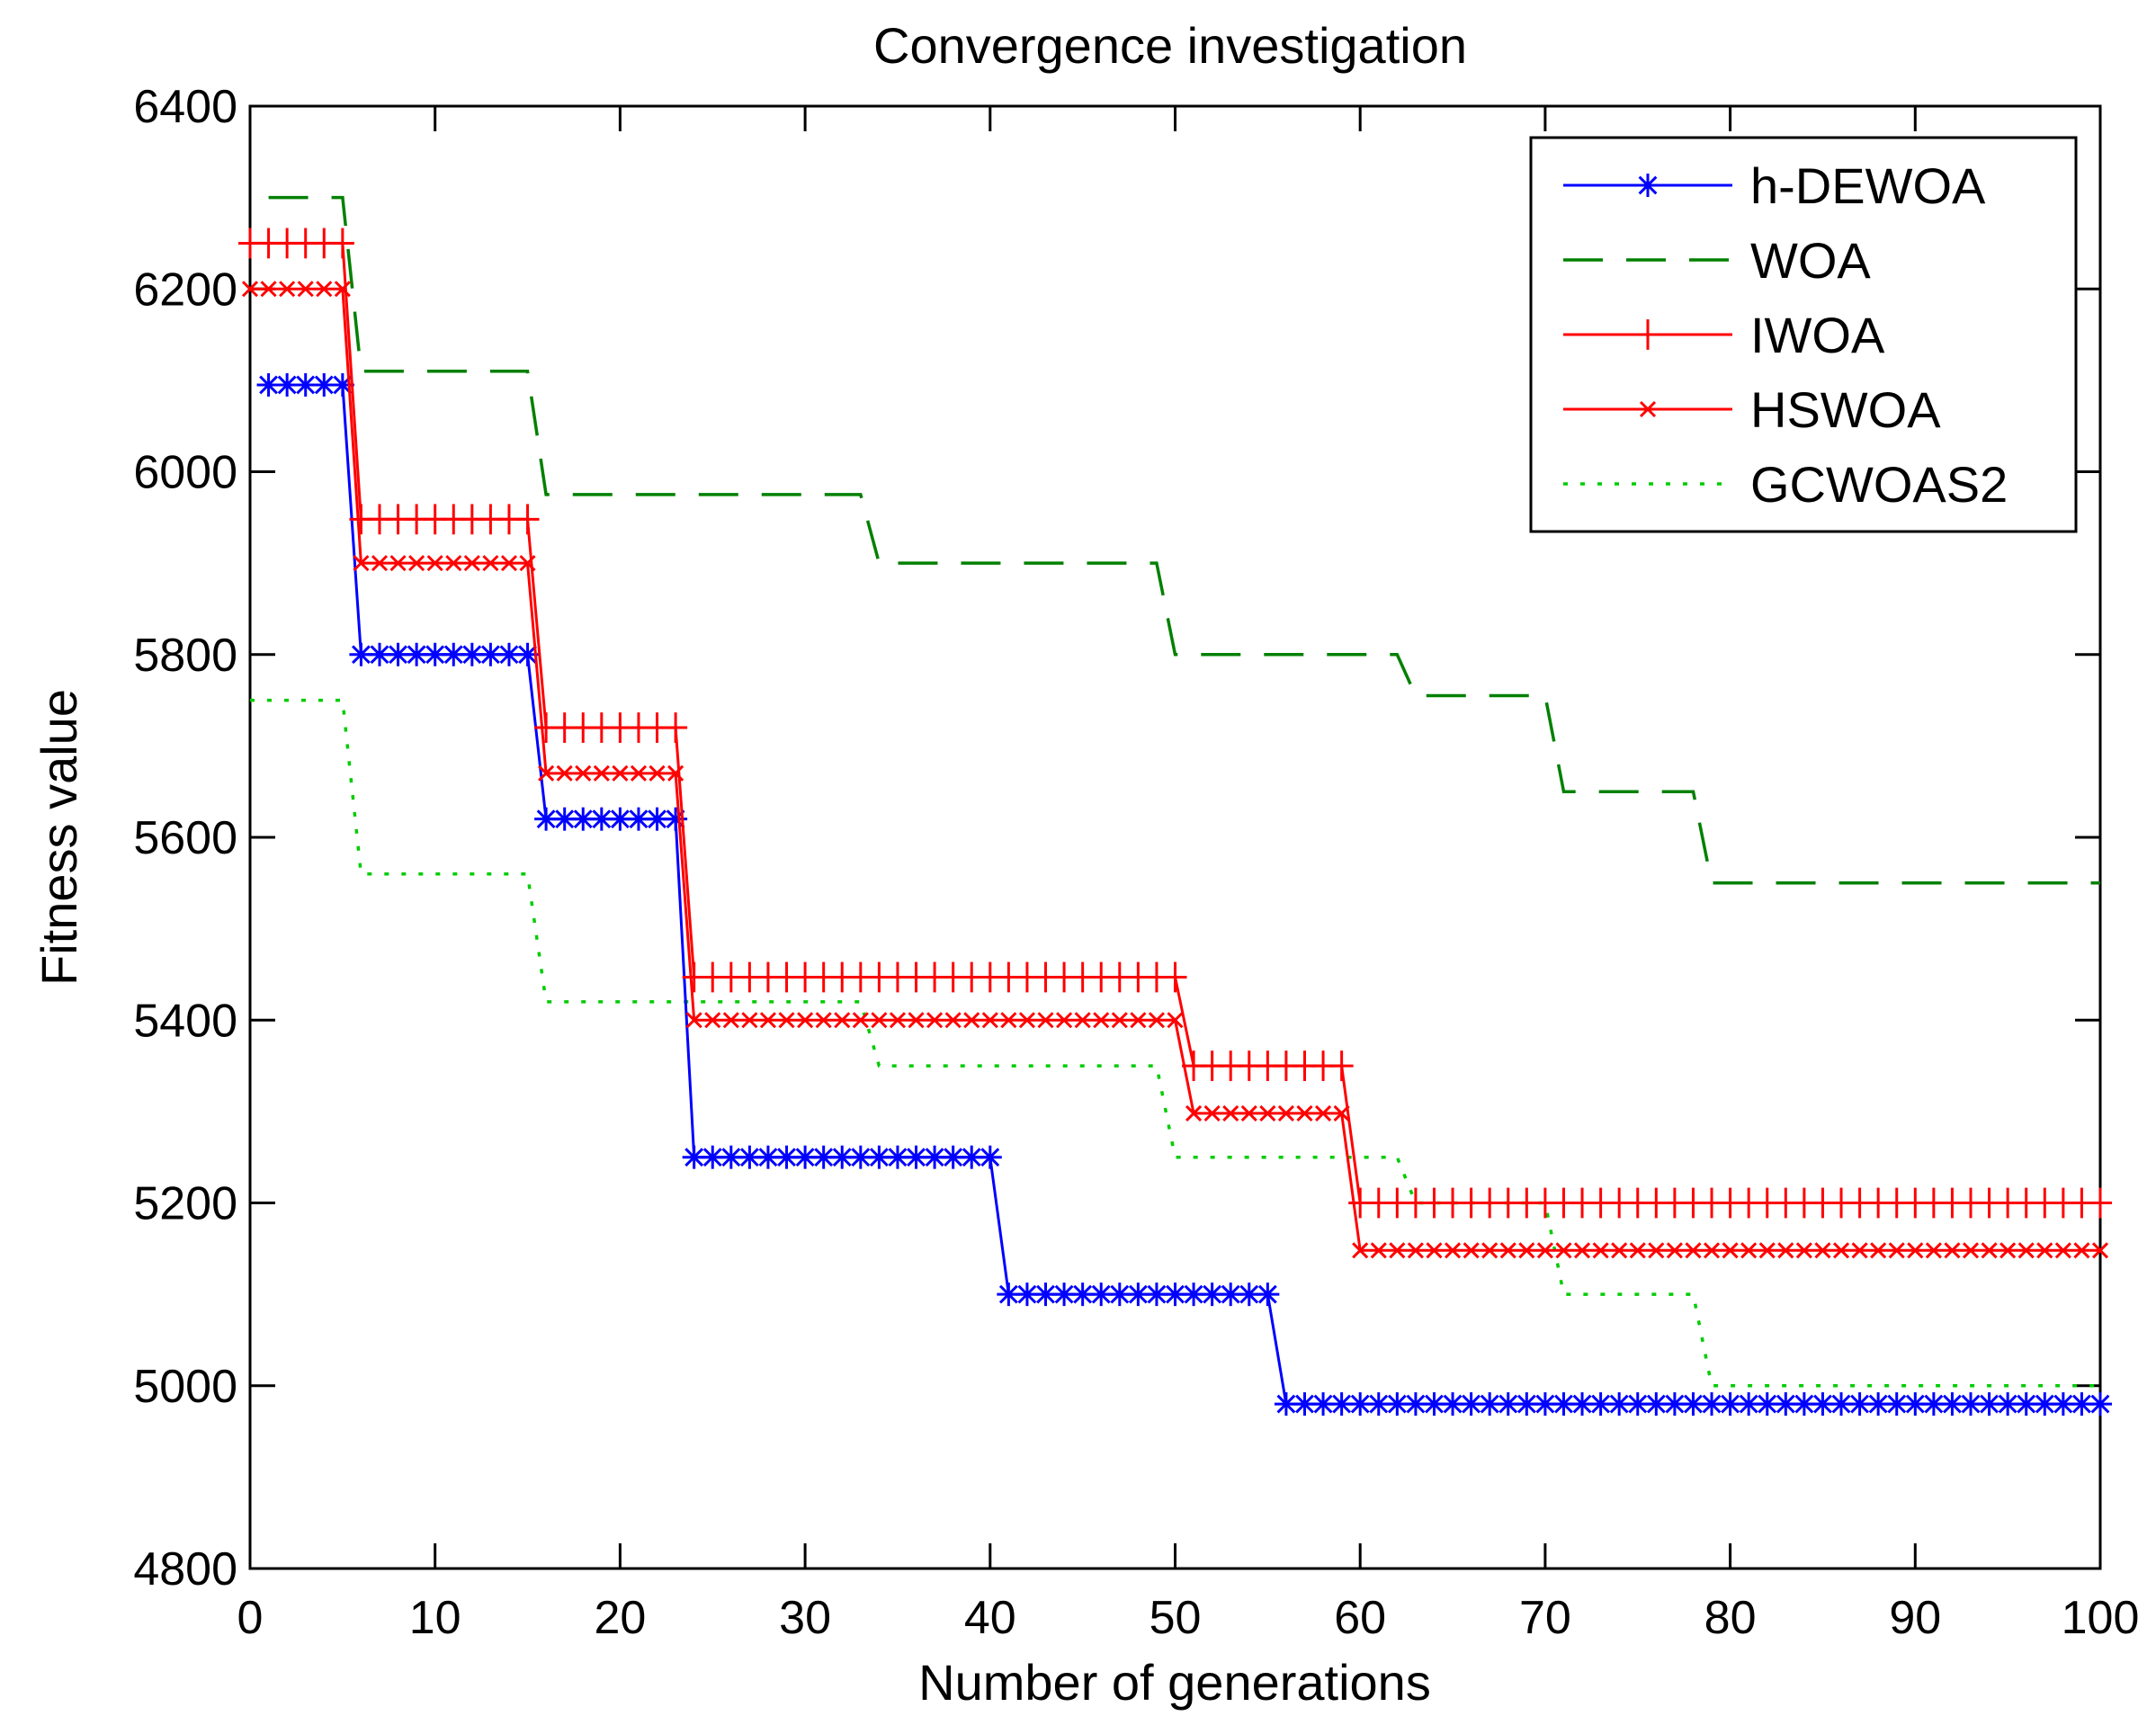 The image size is (2156, 1725). Describe the element at coordinates (185, 656) in the screenshot. I see `y-tick-label: 5800` at that location.